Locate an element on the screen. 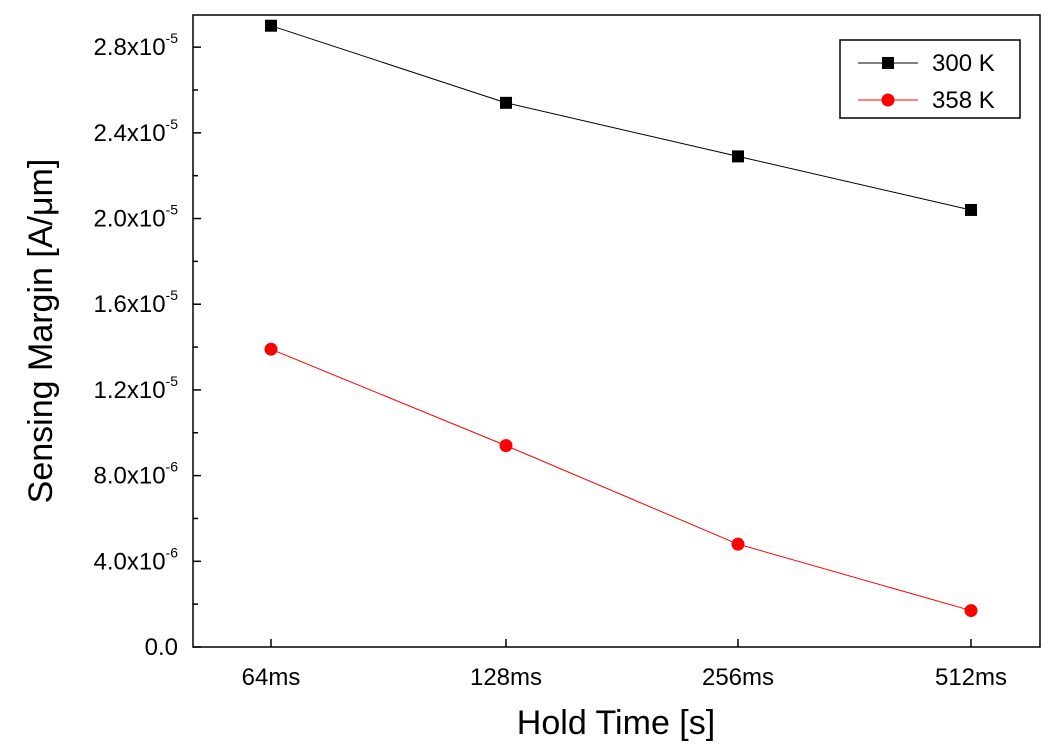 Image resolution: width=1055 pixels, height=749 pixels. legend-label: 300 K is located at coordinates (963, 63).